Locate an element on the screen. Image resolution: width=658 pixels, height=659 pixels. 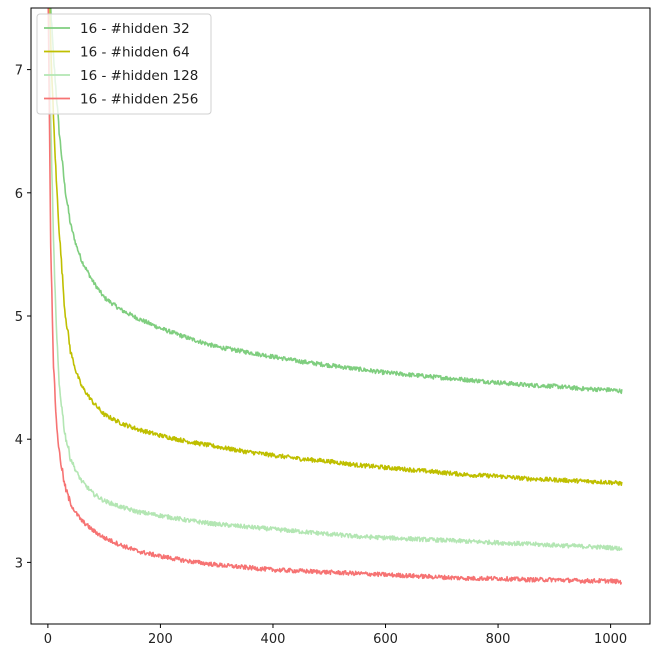
y-tick-label: 6 is located at coordinates (19, 194).